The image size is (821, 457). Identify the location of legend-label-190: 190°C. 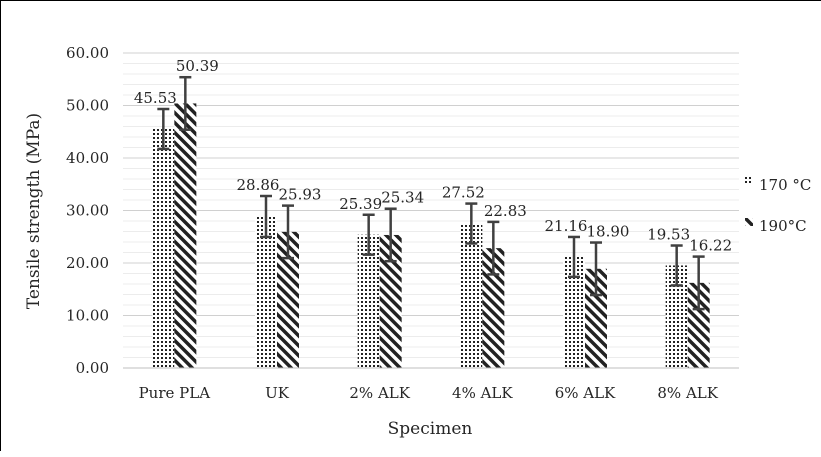
(783, 226).